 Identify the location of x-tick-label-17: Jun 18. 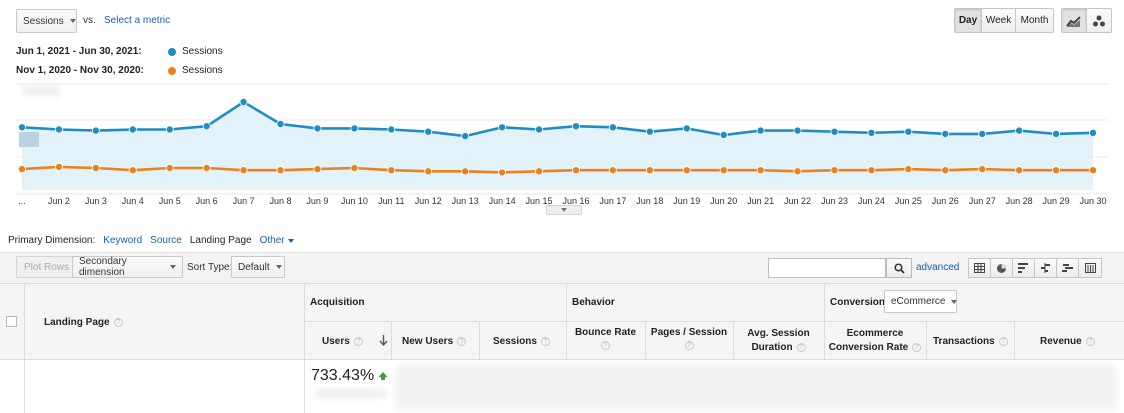
(649, 201).